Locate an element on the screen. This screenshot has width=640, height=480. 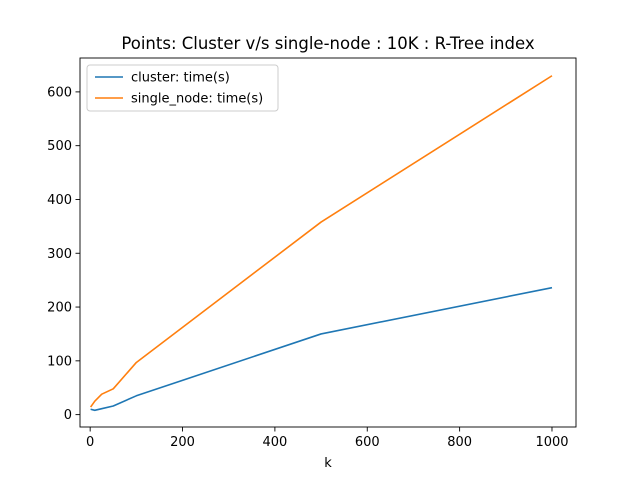
y-tick-label: 100 is located at coordinates (59, 361).